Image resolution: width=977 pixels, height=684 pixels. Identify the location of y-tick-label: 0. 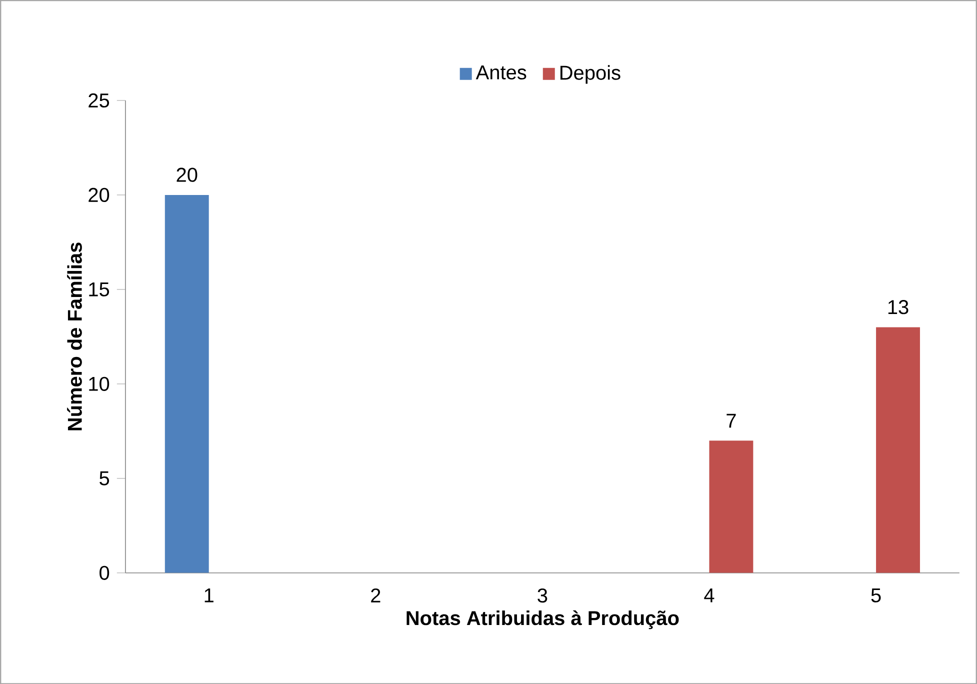
(105, 573).